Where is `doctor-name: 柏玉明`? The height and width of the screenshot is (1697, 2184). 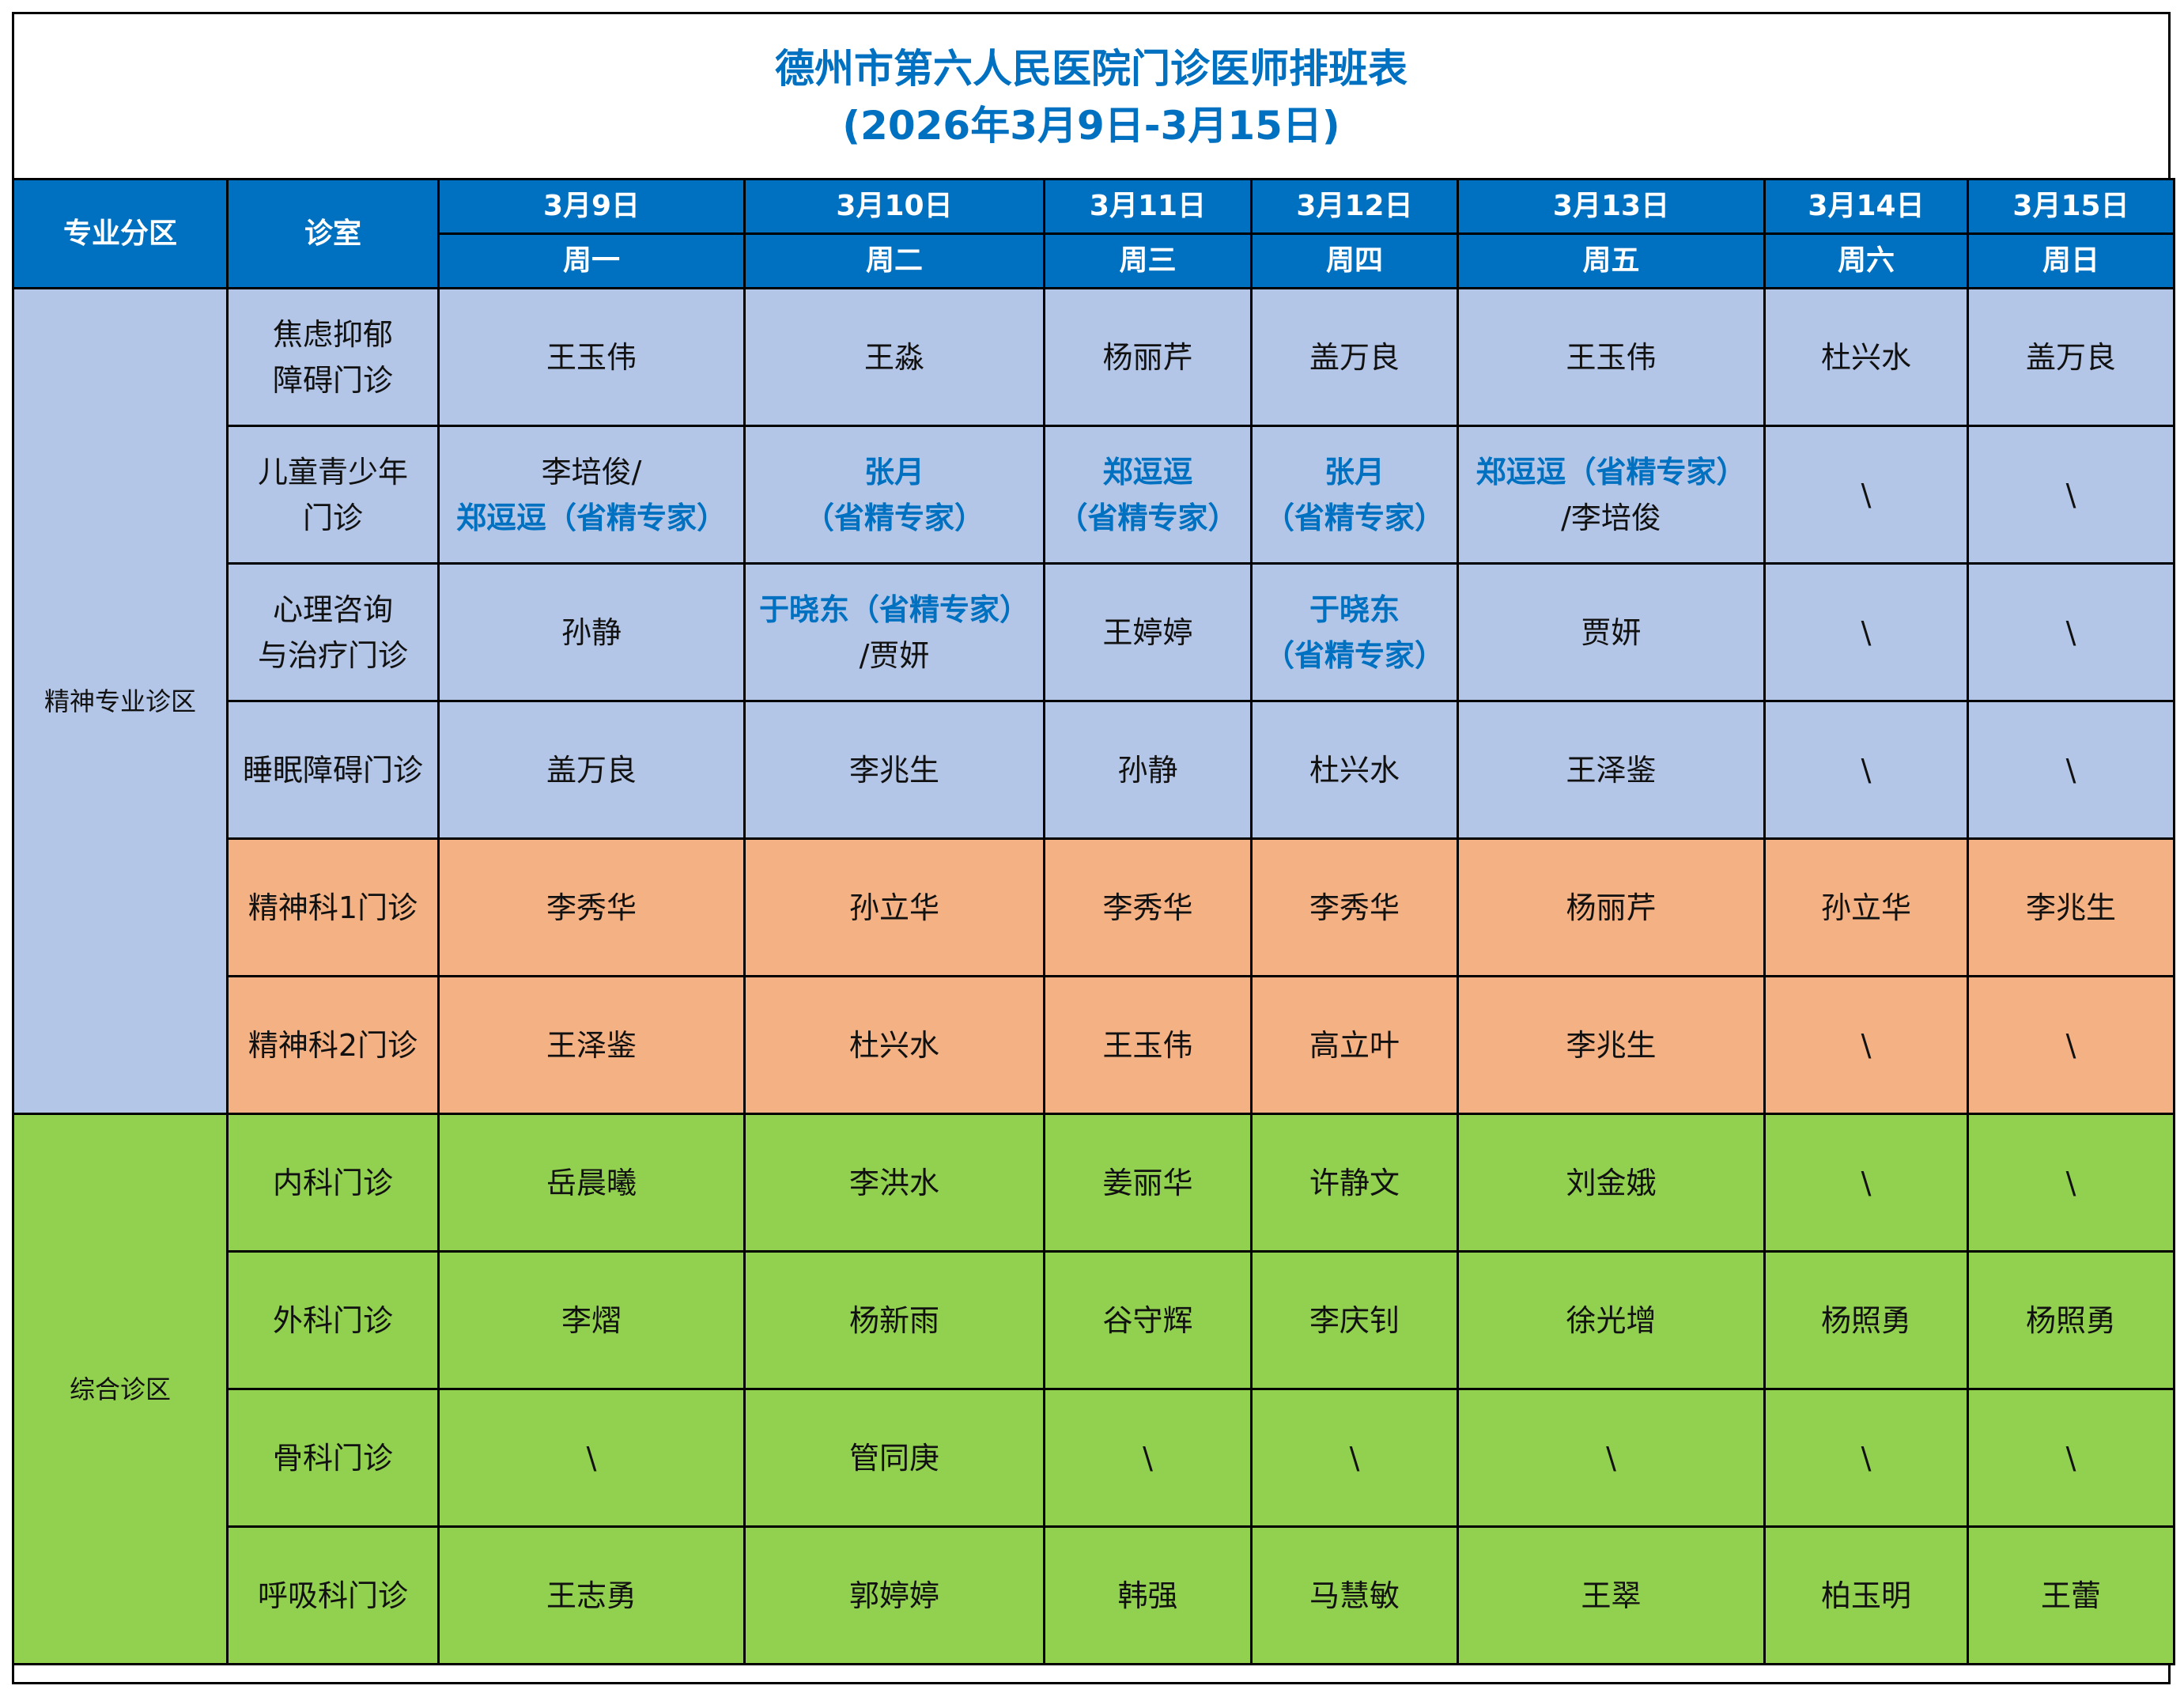 doctor-name: 柏玉明 is located at coordinates (1865, 1596).